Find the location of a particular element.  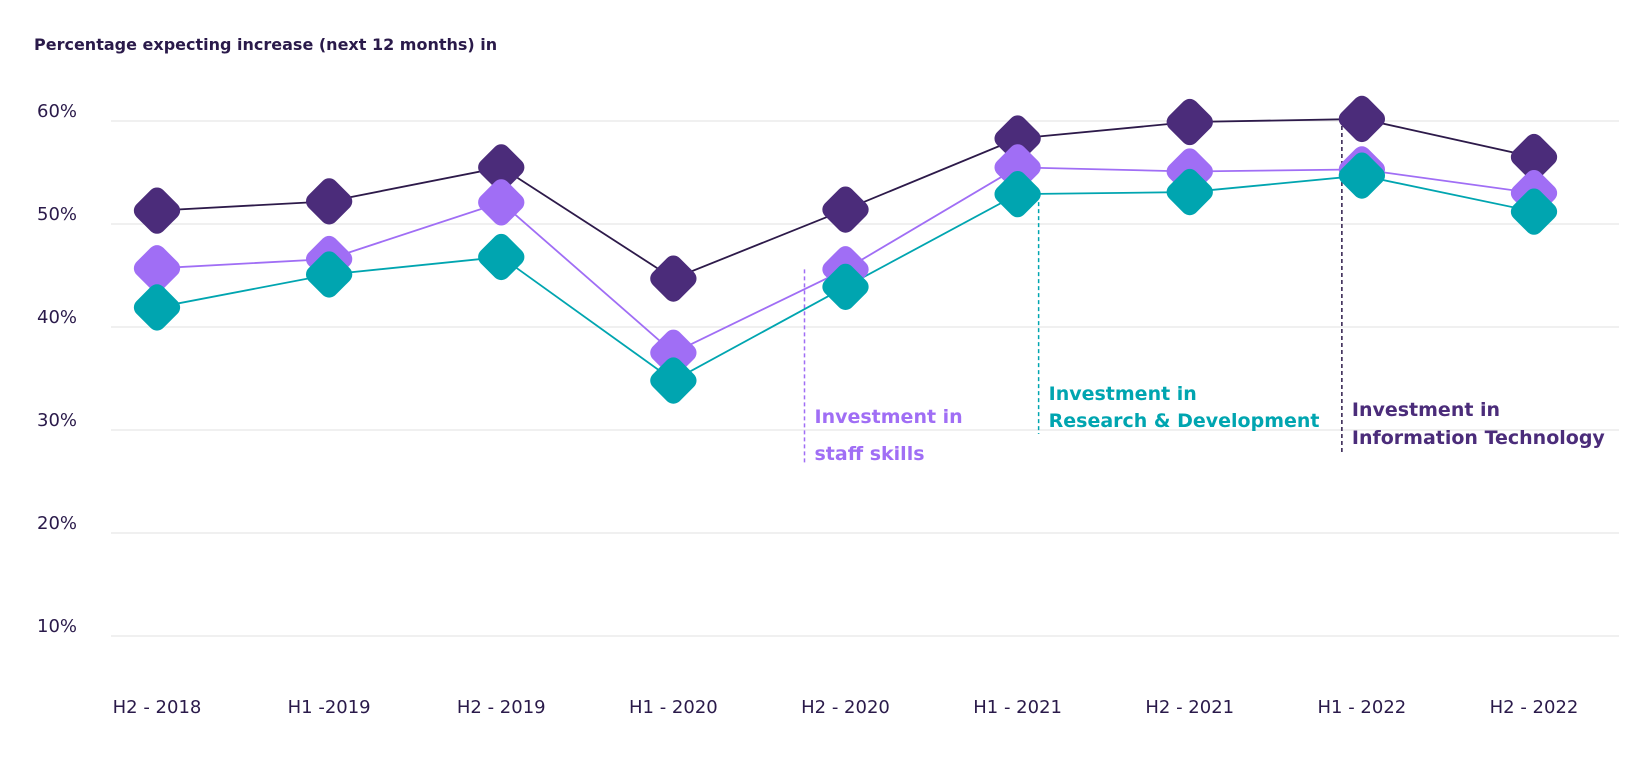

x-tick-label: H2 - 2021 is located at coordinates (1189, 707).